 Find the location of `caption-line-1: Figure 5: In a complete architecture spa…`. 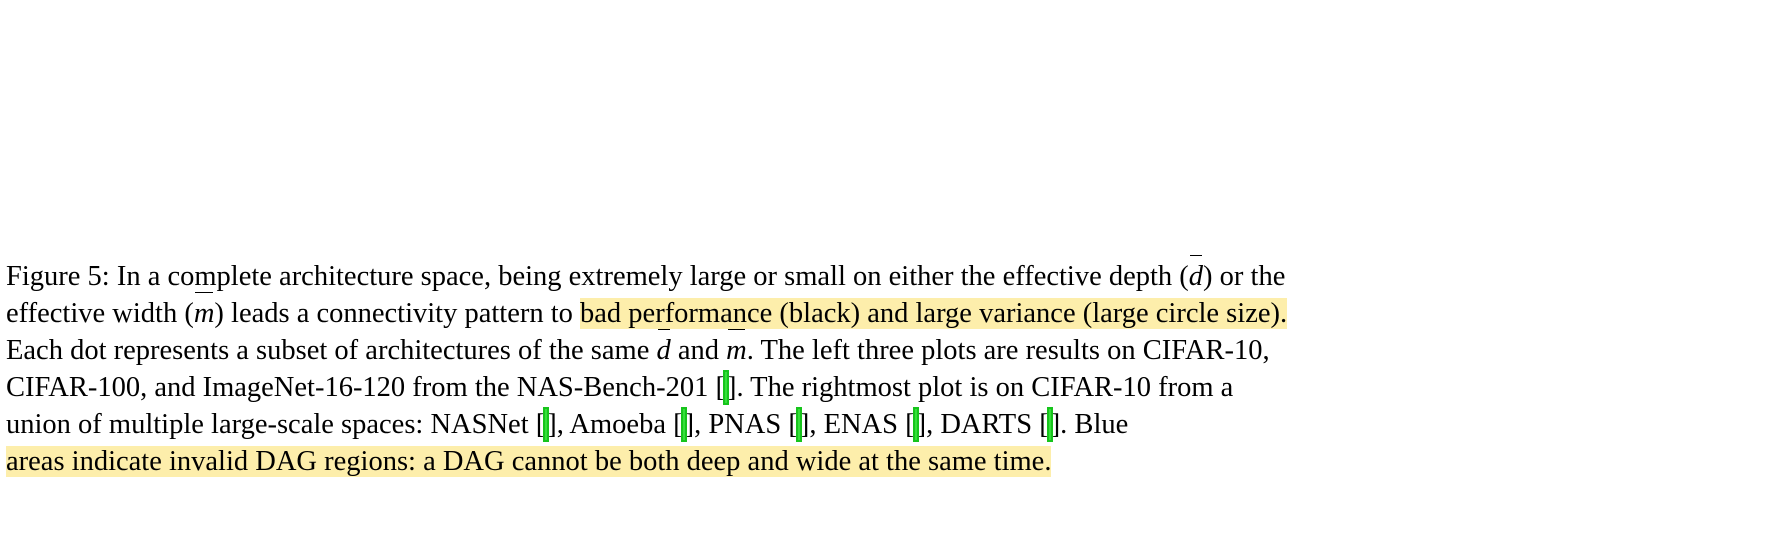

caption-line-1: Figure 5: In a complete architecture spa… is located at coordinates (884, 275).